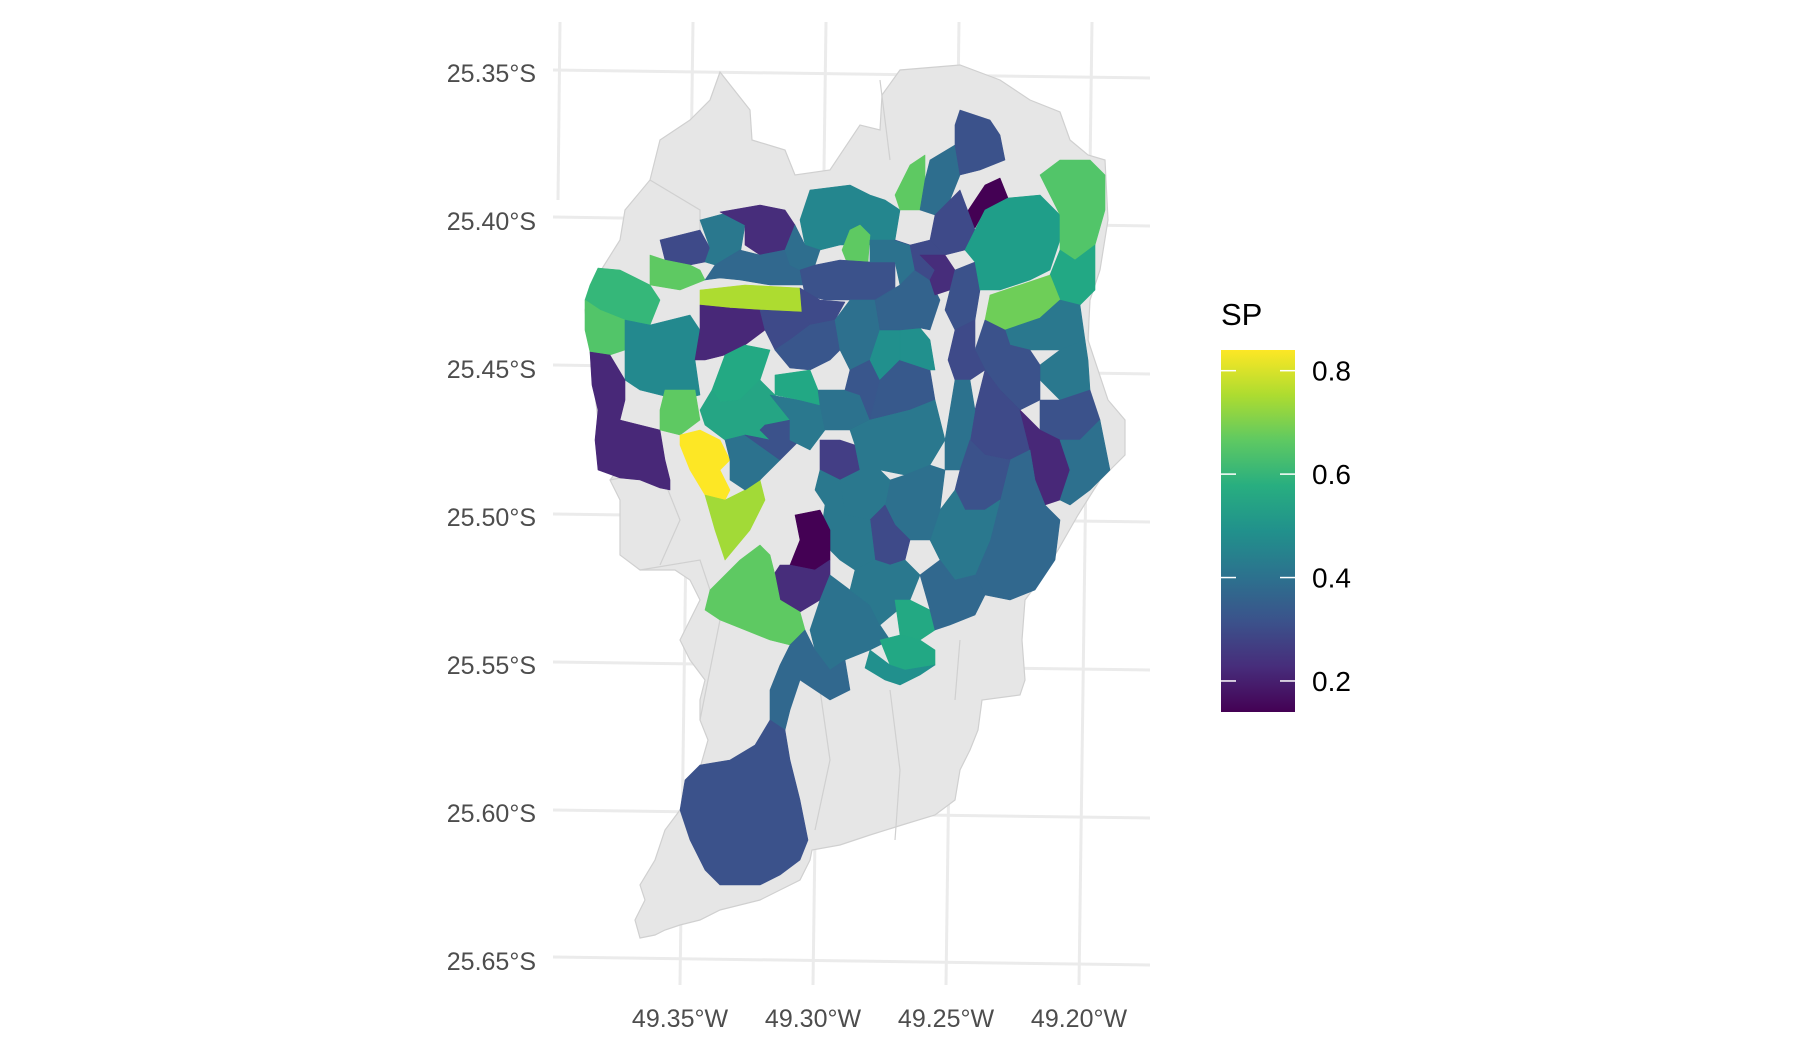 This screenshot has width=1800, height=1050. What do you see at coordinates (491, 370) in the screenshot?
I see `lat-tick-label: 25.45°S` at bounding box center [491, 370].